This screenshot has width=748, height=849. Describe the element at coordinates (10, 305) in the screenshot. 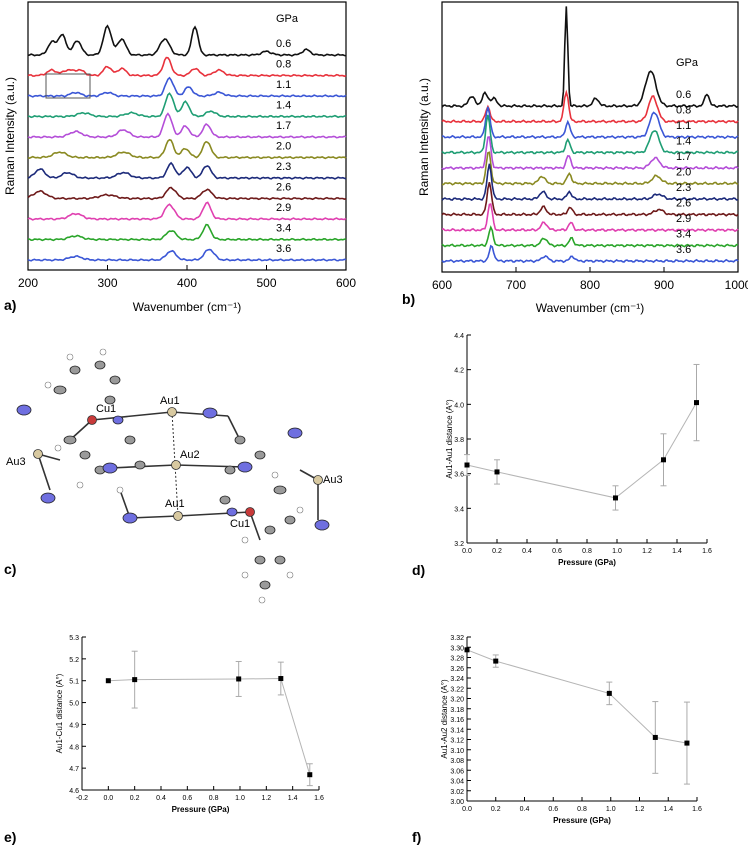

I see `panel-label: a)` at that location.